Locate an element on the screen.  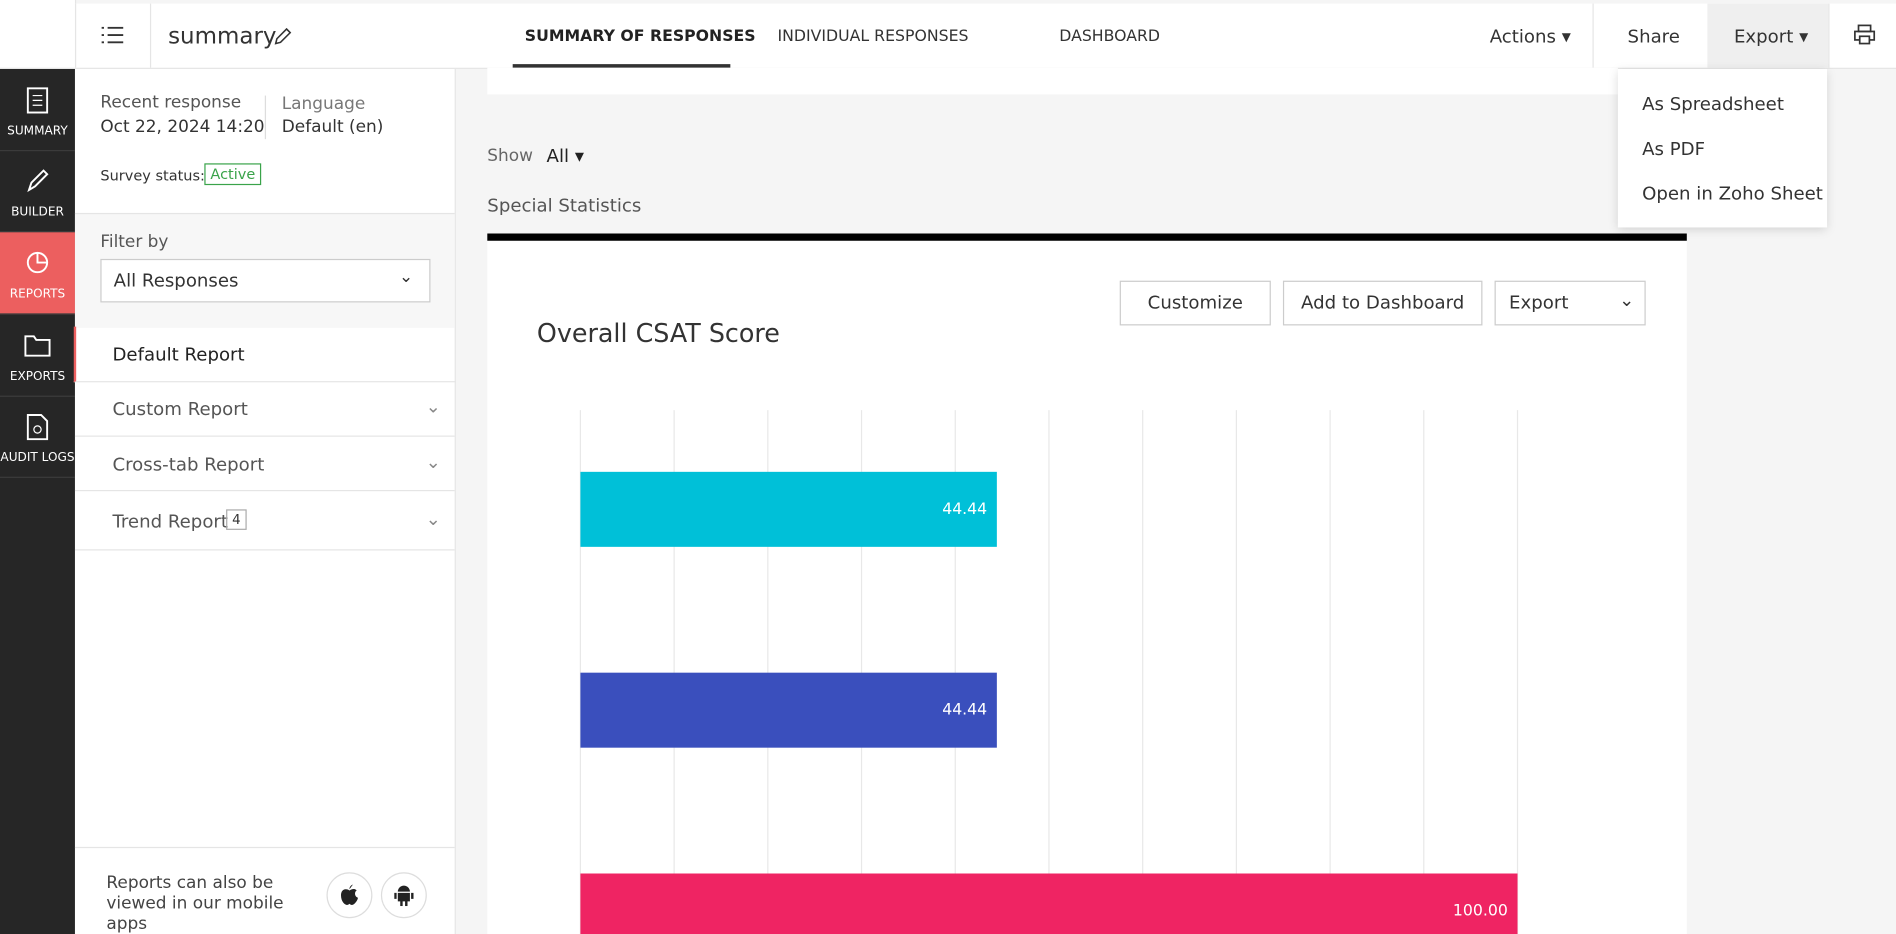
side-nav is located at coordinates (37, 467).